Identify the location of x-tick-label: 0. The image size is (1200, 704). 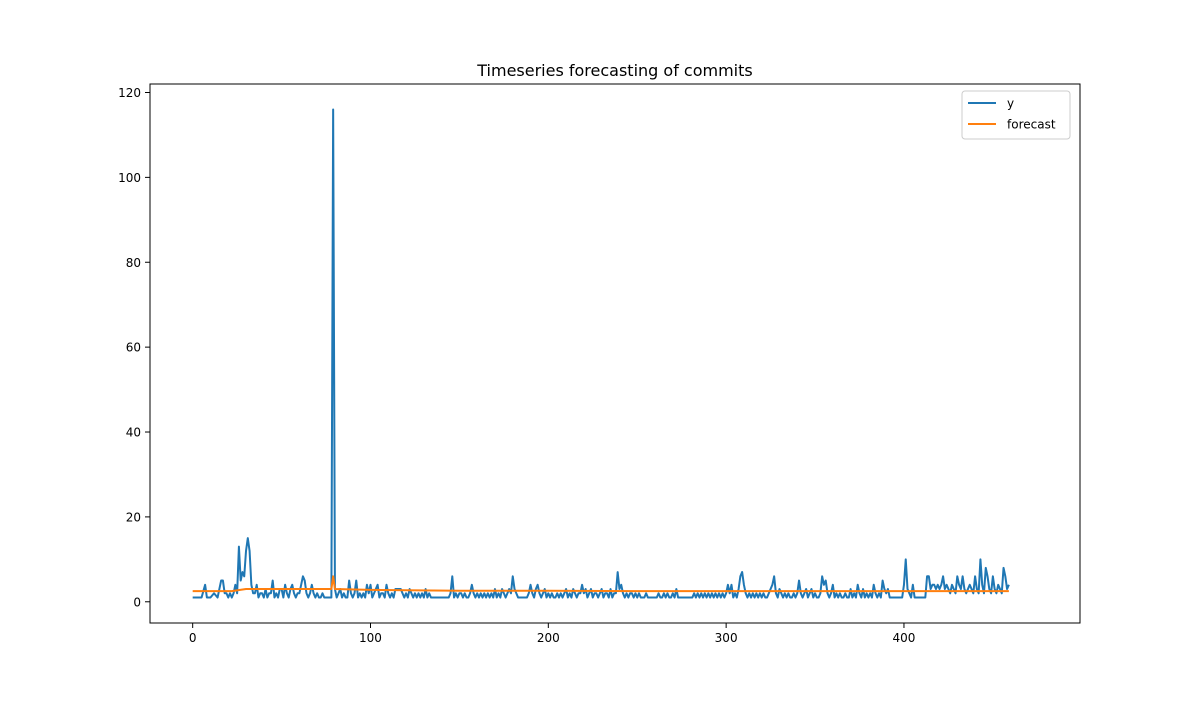
(193, 638).